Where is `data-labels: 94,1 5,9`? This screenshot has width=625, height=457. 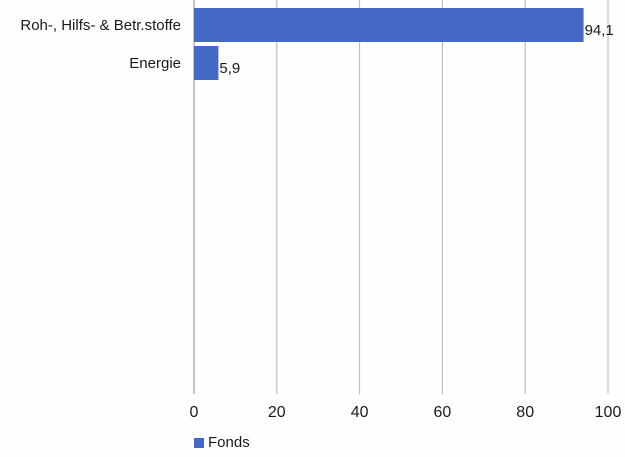 data-labels: 94,1 5,9 is located at coordinates (416, 49).